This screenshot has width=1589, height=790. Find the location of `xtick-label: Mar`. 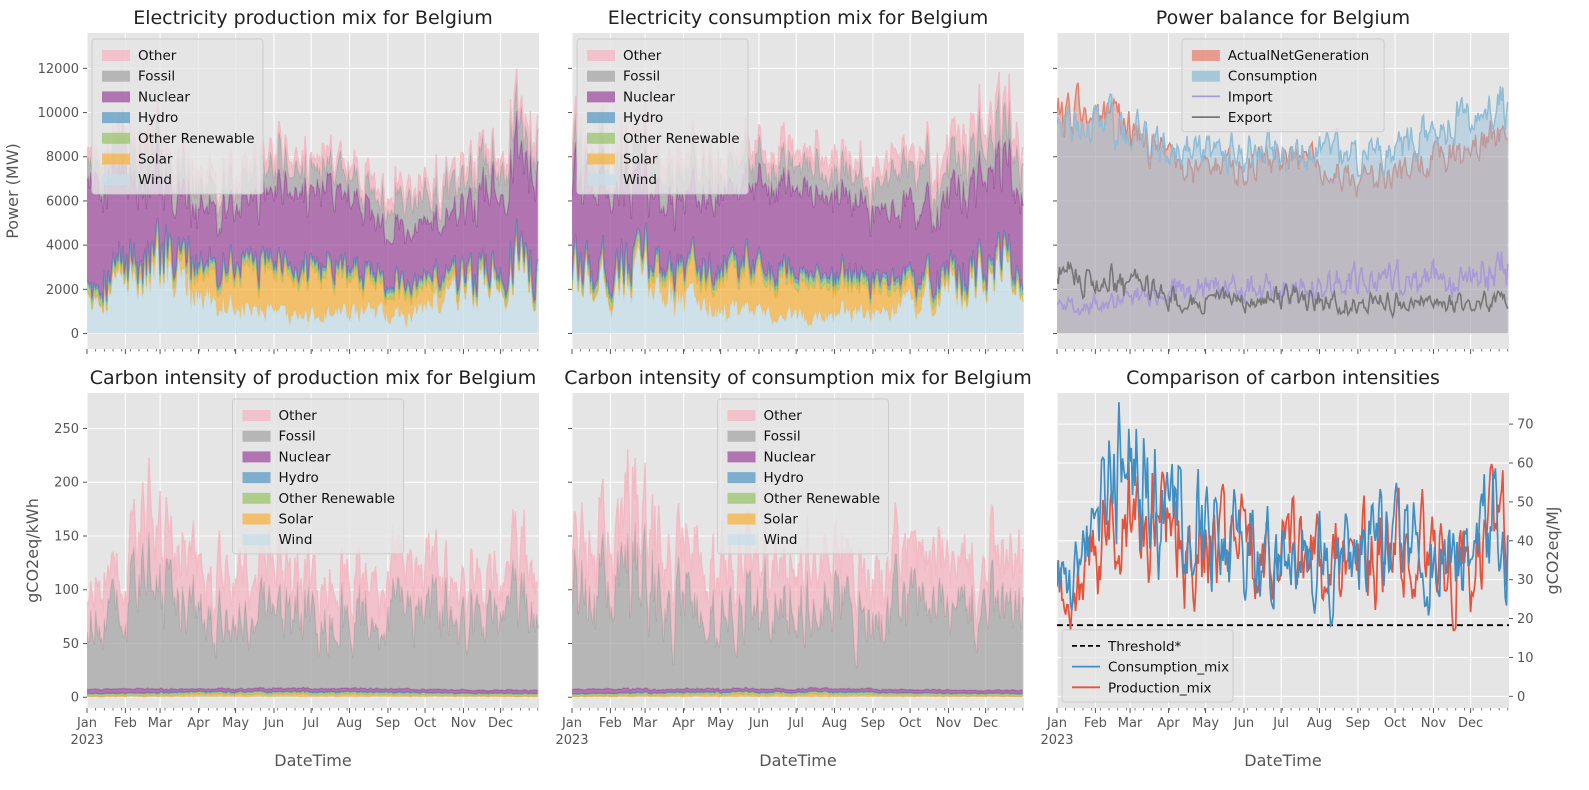

xtick-label: Mar is located at coordinates (645, 723).